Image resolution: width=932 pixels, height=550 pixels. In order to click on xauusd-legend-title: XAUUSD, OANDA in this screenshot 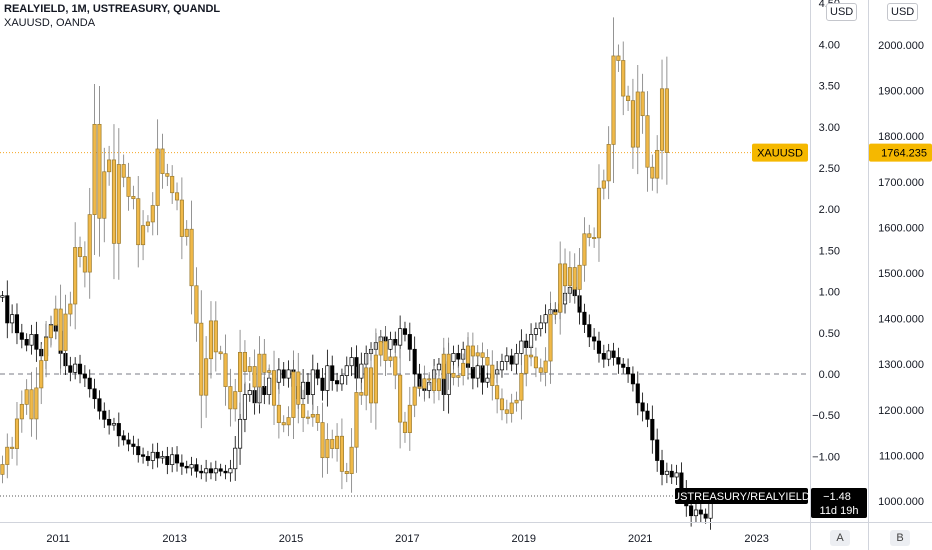, I will do `click(50, 23)`.